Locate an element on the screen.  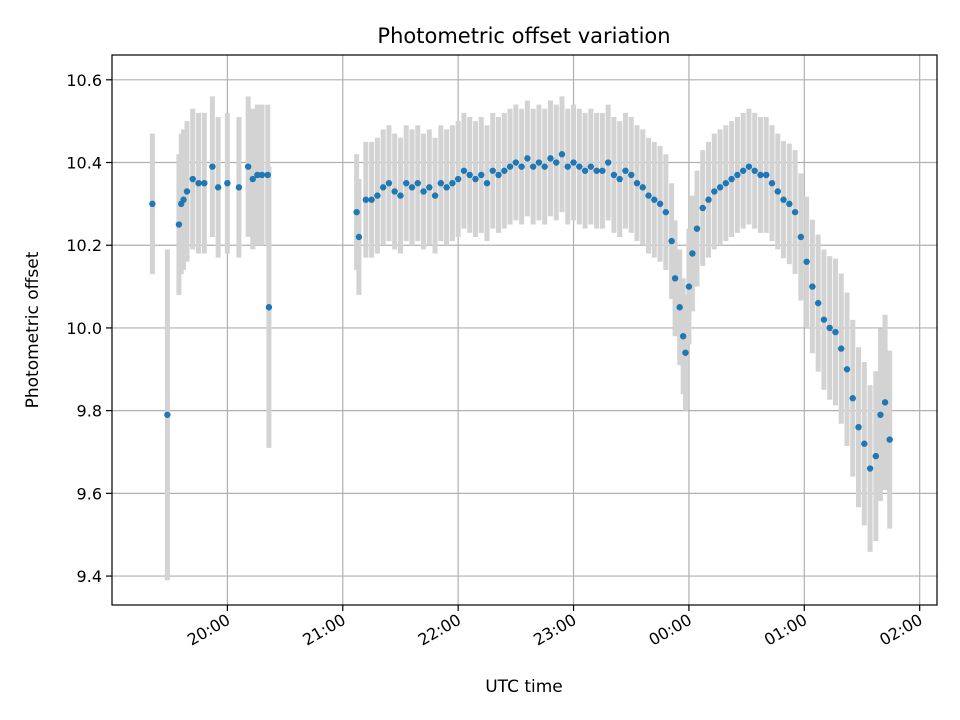
y-tick-label: 9.8 is located at coordinates (89, 411).